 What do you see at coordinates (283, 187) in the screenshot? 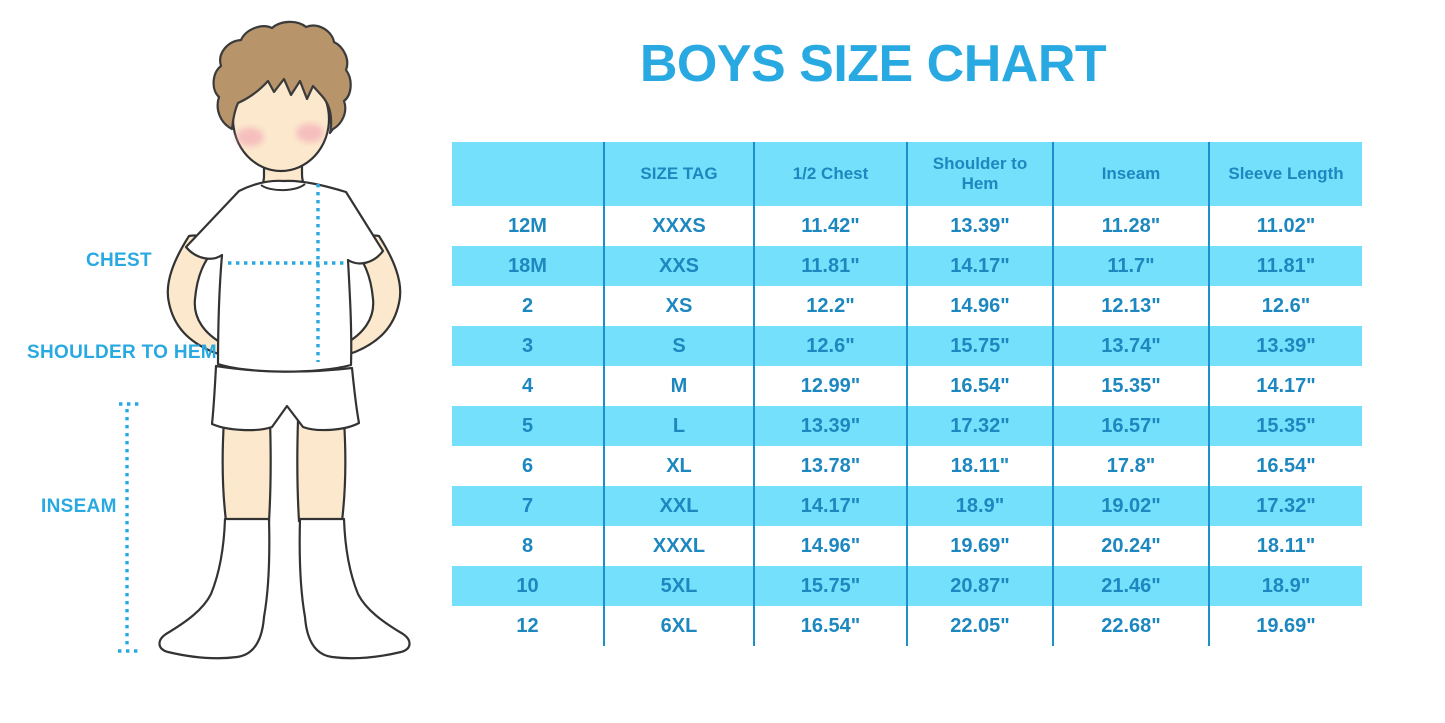
I see `boy-collar-line` at bounding box center [283, 187].